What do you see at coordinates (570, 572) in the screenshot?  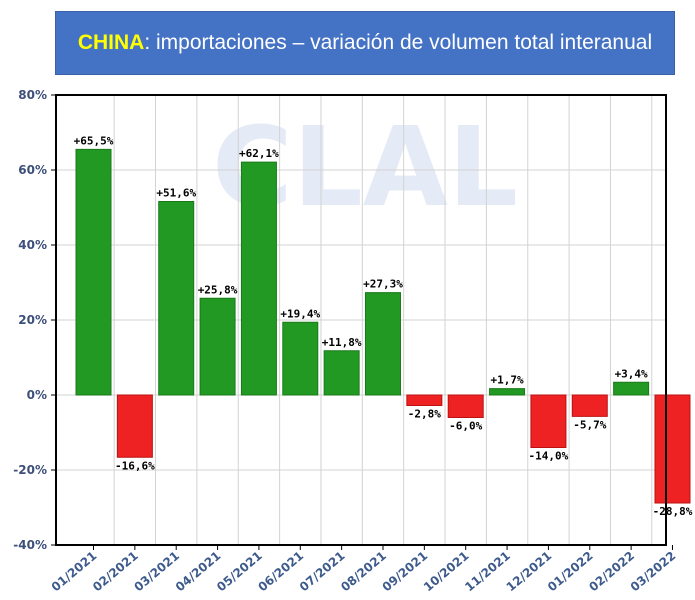 I see `x-tick-label-12: 01/2022` at bounding box center [570, 572].